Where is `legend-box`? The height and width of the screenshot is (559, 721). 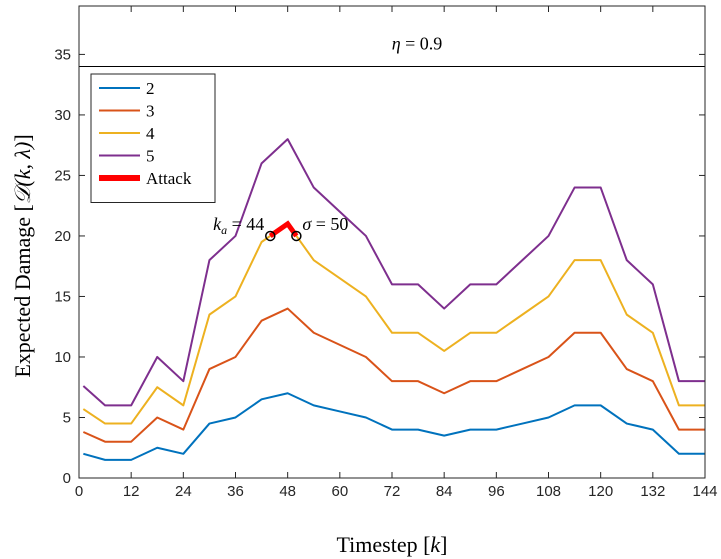 legend-box is located at coordinates (153, 138).